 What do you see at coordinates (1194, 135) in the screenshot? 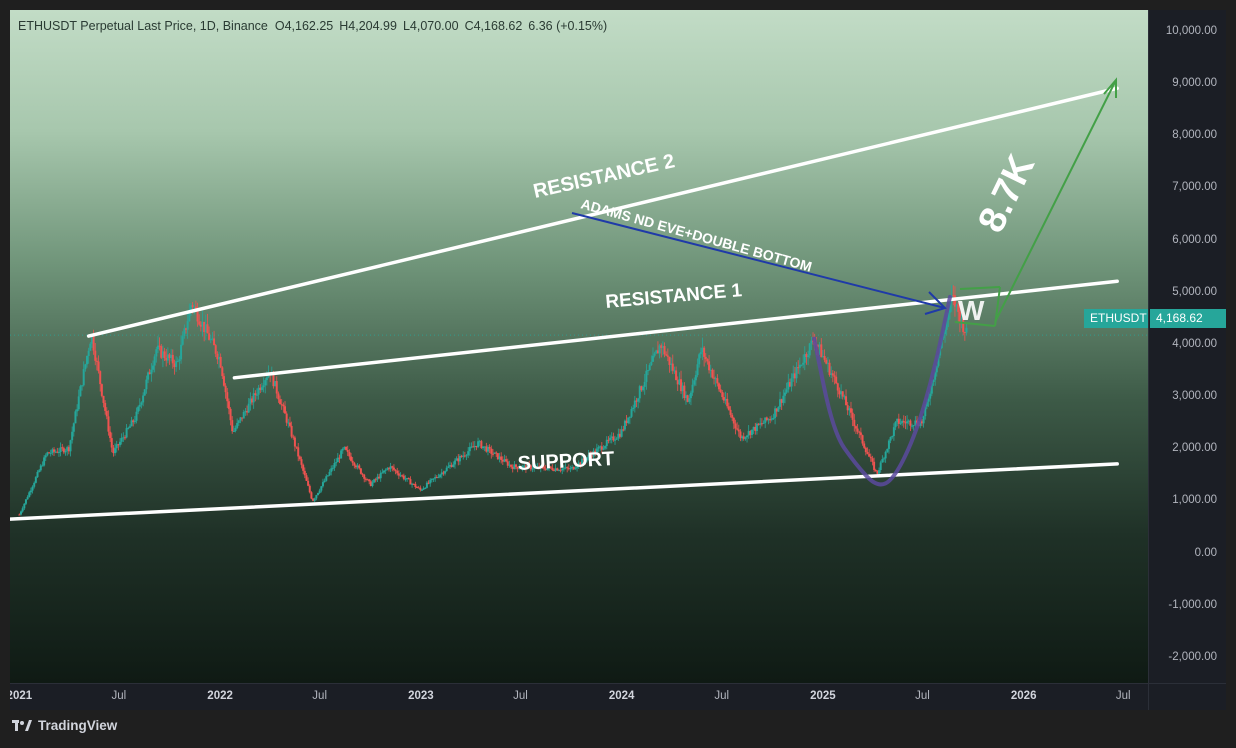
I see `y-tick-label: 8,000.00` at bounding box center [1194, 135].